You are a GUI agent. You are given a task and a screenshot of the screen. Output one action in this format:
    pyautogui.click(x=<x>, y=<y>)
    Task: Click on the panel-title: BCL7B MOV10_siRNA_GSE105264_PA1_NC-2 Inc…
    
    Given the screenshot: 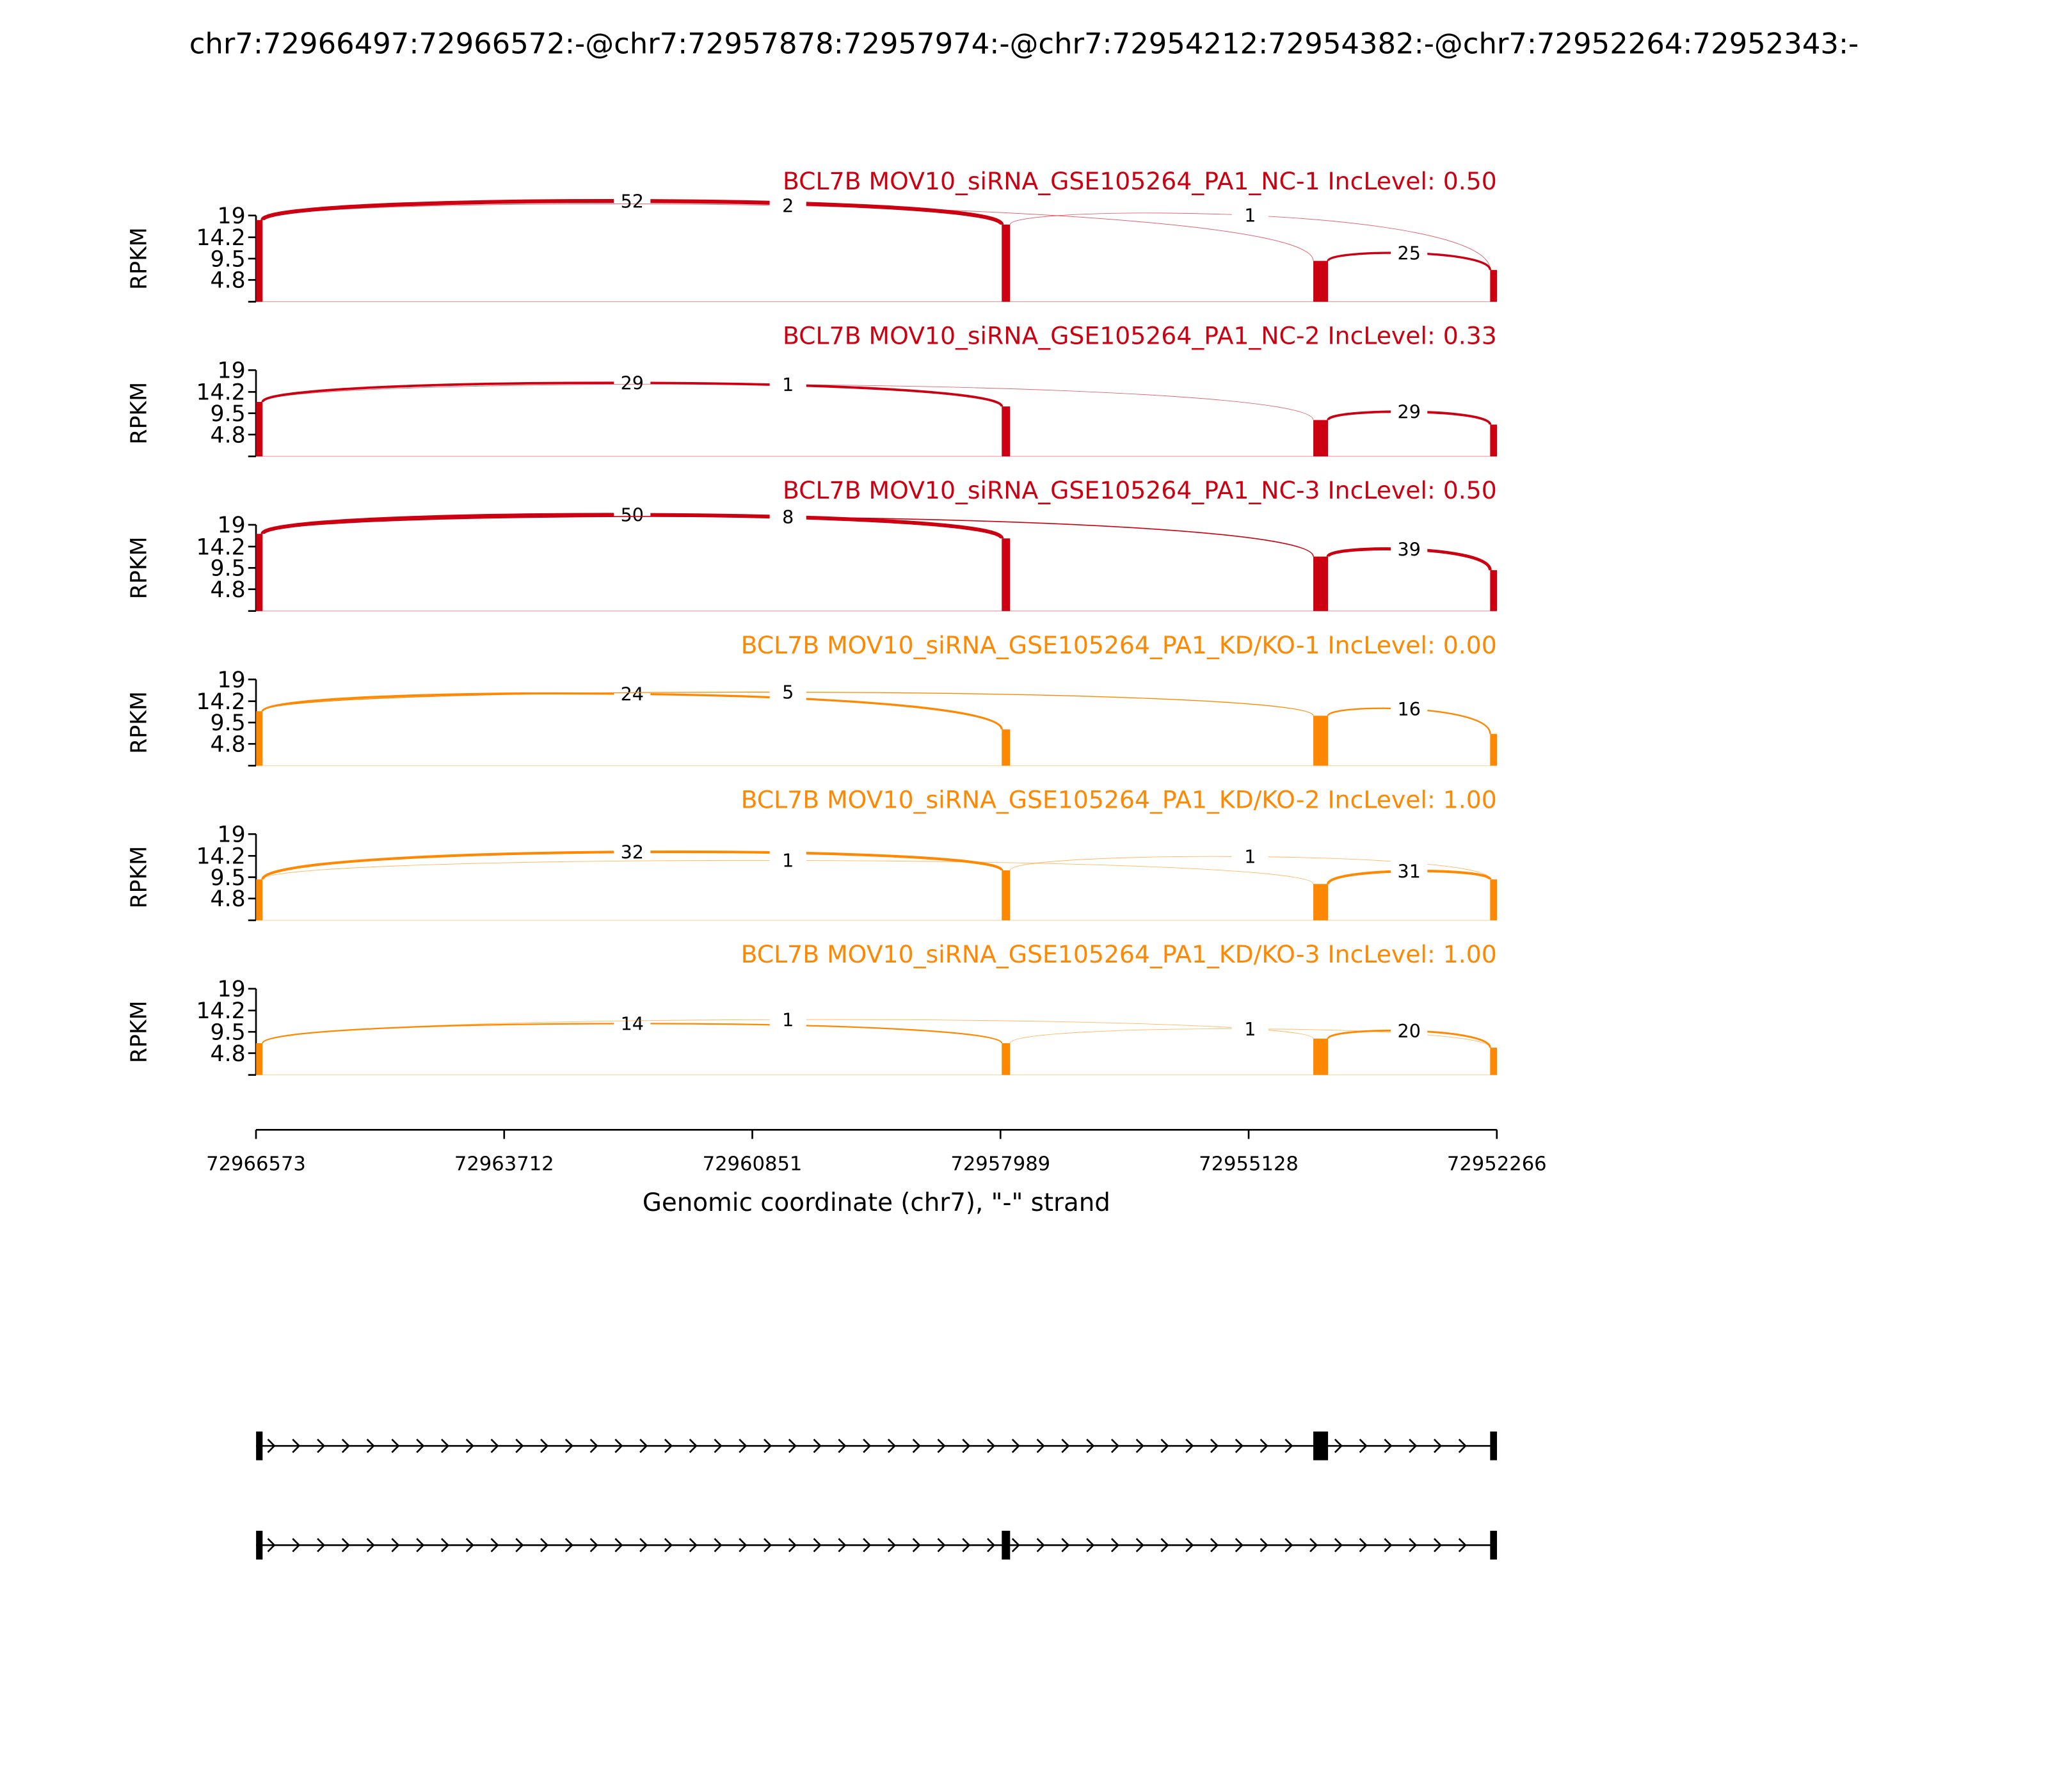 What is the action you would take?
    pyautogui.click(x=1140, y=336)
    